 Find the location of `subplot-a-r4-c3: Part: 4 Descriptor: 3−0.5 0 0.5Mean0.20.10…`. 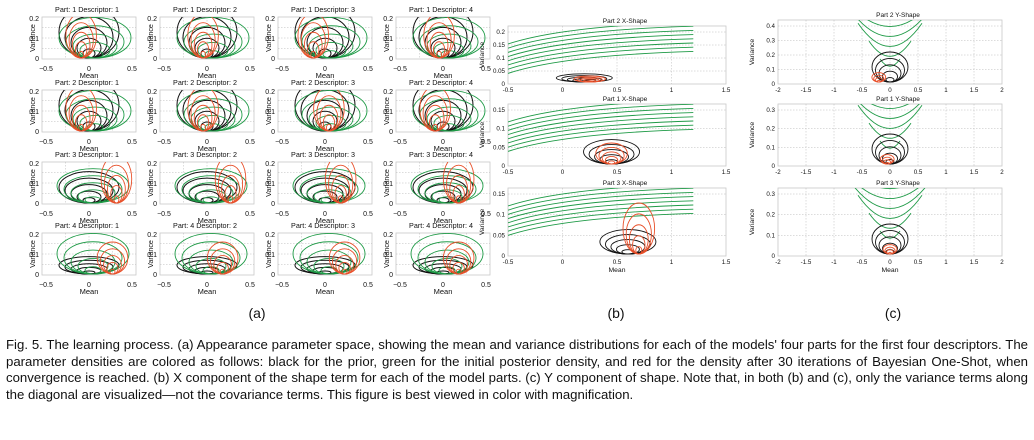

subplot-a-r4-c3: Part: 4 Descriptor: 3−0.5 0 0.5Mean0.20.10… is located at coordinates (318, 258).